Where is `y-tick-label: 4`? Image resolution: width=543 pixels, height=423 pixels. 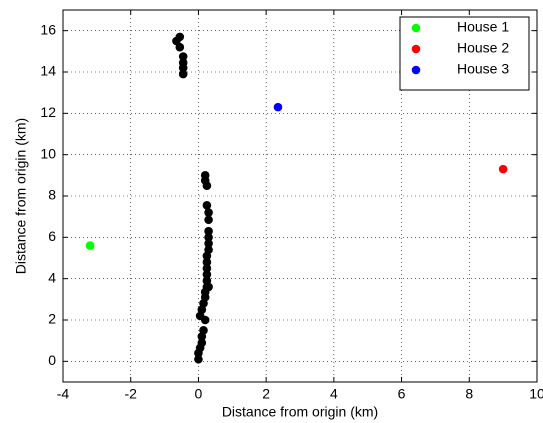
y-tick-label: 4 is located at coordinates (52, 277).